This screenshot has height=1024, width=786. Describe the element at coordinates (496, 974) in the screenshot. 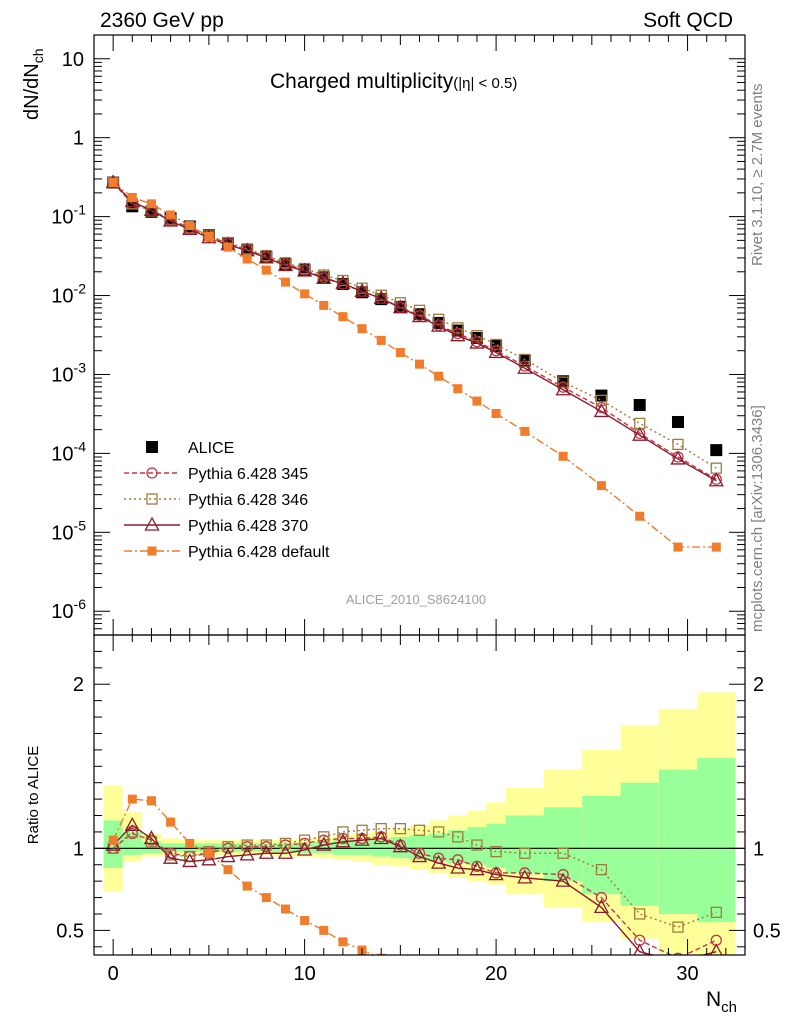

I see `ratio-xtick-label: 20` at that location.